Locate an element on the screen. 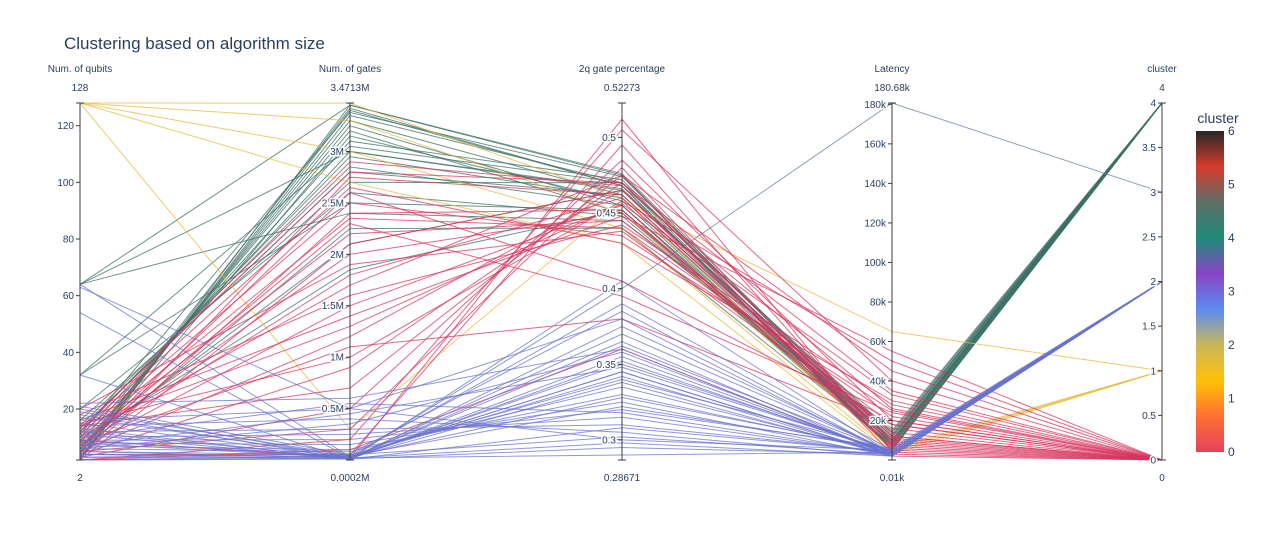 The height and width of the screenshot is (543, 1264). axis-range-top: 128 is located at coordinates (80, 88).